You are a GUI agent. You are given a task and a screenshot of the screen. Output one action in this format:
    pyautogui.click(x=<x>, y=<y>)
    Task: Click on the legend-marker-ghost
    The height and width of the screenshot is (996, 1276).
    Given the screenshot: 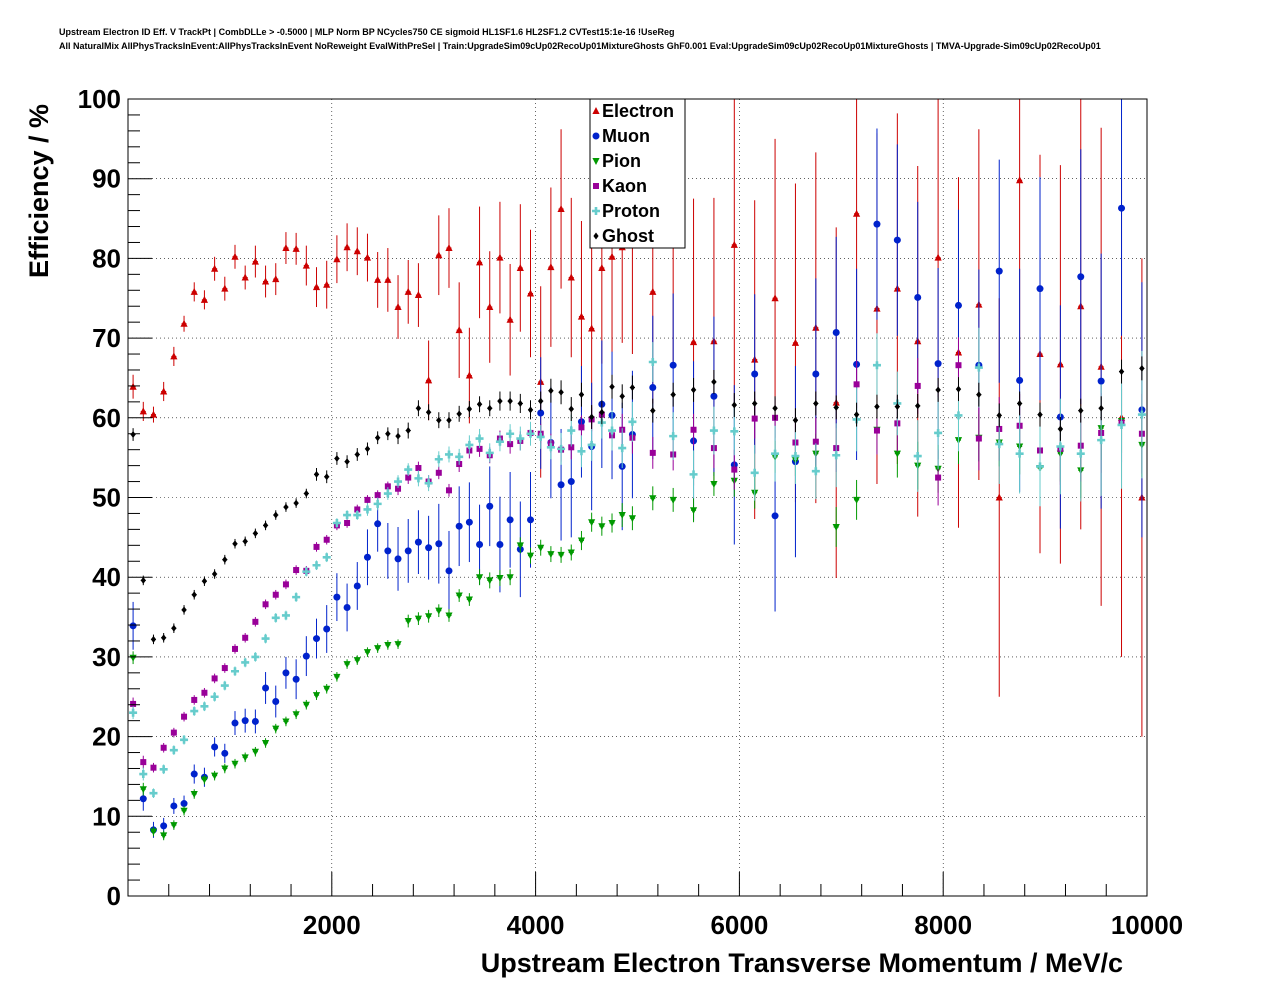 What is the action you would take?
    pyautogui.click(x=596, y=236)
    